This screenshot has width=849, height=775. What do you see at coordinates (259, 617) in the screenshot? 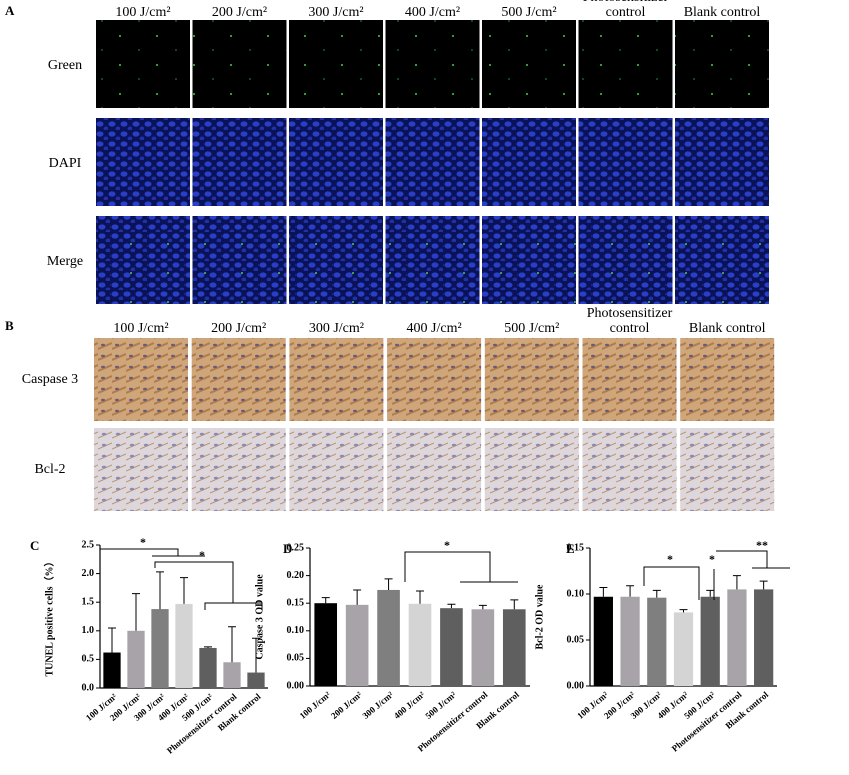
I see `y-axis-label: Caspase 3 OD value` at bounding box center [259, 617].